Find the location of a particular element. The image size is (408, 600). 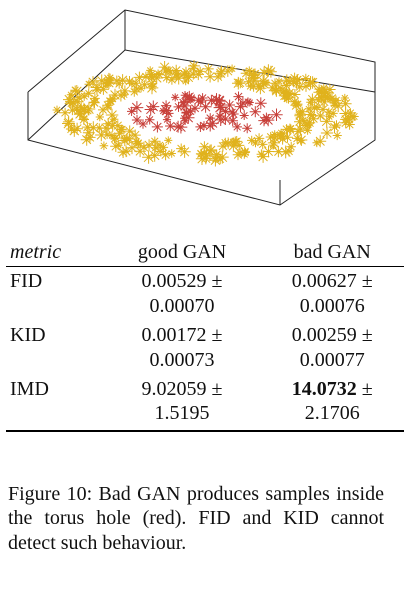

table-row-imd: IMD 9.02059 ± 1.5195 14.0732 ± 2.1706 is located at coordinates (205, 403).